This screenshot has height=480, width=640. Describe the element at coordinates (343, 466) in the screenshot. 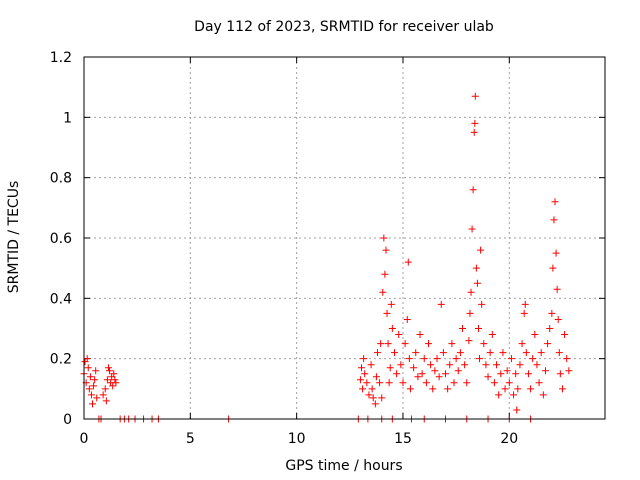

I see `x-axis-label: GPS time / hours` at that location.